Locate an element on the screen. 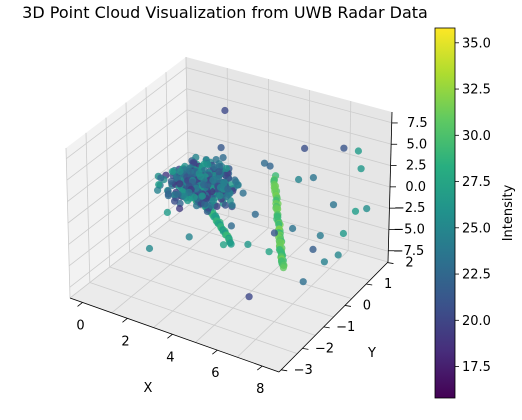 Image resolution: width=522 pixels, height=420 pixels. y-tick-label: 2 is located at coordinates (409, 263).